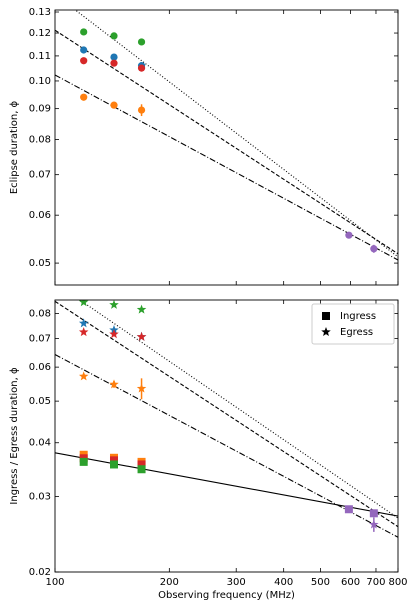 The image size is (415, 607). What do you see at coordinates (350, 582) in the screenshot?
I see `x-tick-label: 600` at bounding box center [350, 582].